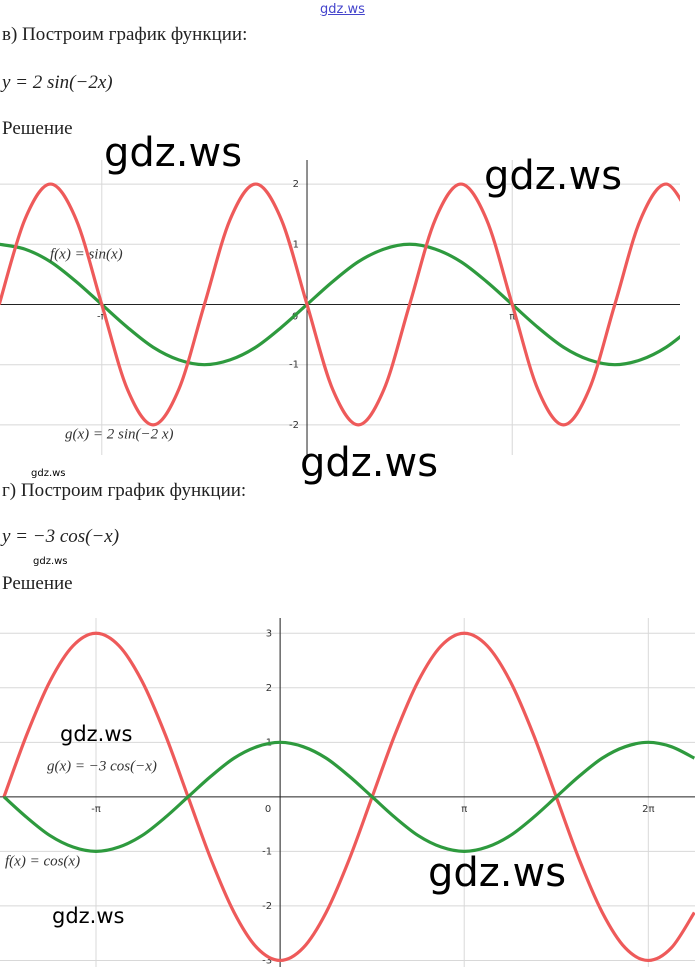 Image resolution: width=695 pixels, height=967 pixels. I want to click on curve-label: g(x) = −3 cos(−x), so click(102, 766).